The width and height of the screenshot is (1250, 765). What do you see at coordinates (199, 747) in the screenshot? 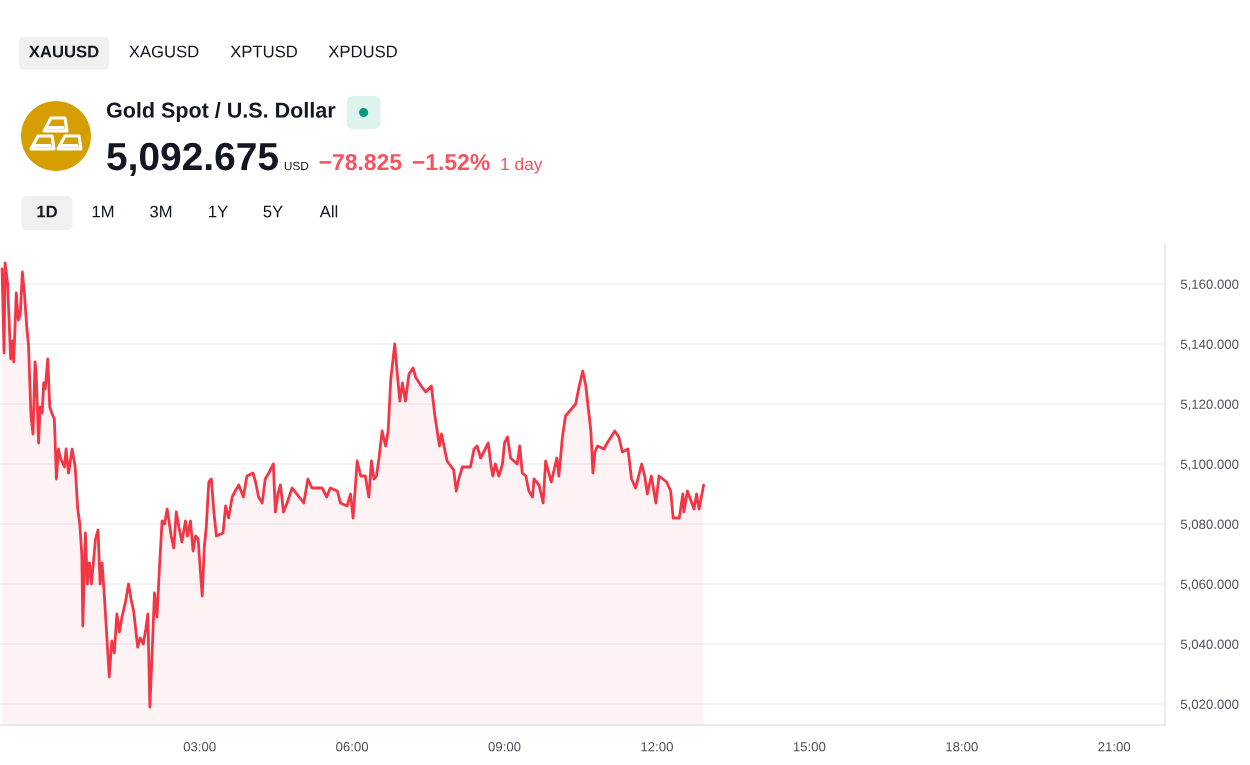
I see `x-tick-label: 03:00` at bounding box center [199, 747].